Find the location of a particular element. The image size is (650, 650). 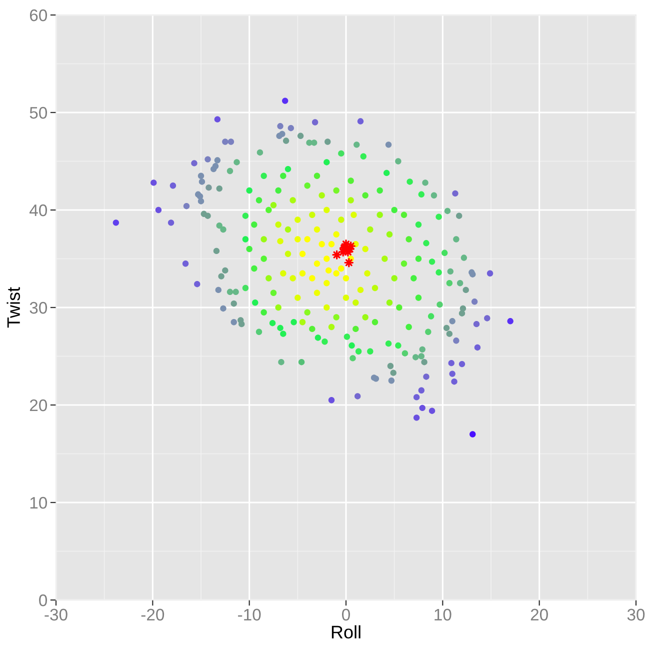

y-tick-label: 30 is located at coordinates (39, 308).